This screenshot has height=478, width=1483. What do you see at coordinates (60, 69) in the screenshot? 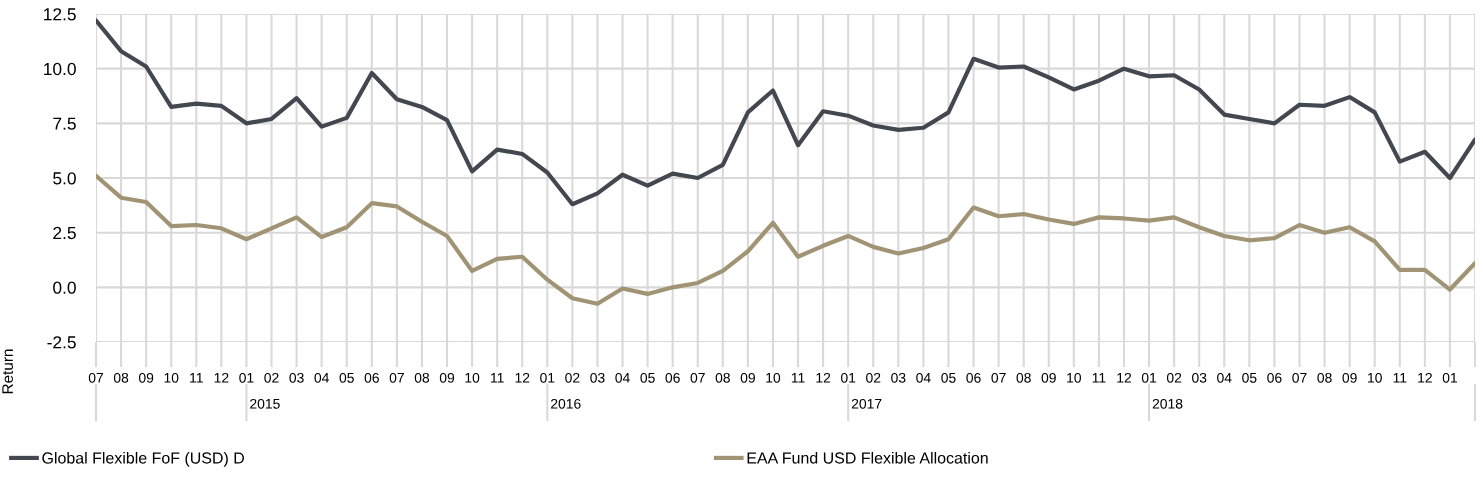
I see `y-tick-label: 10.0` at bounding box center [60, 69].